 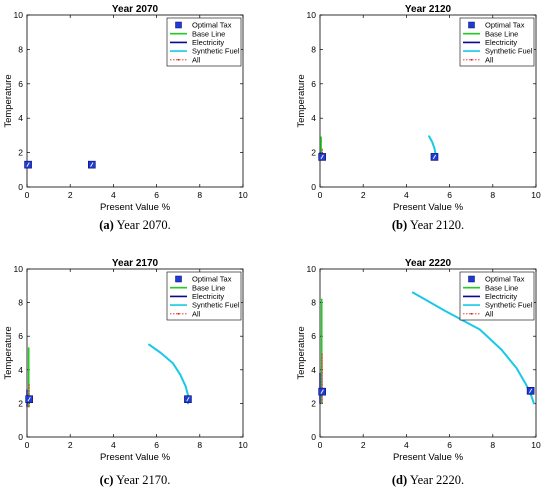 What do you see at coordinates (106, 225) in the screenshot?
I see `caption-letter: (a)` at bounding box center [106, 225].